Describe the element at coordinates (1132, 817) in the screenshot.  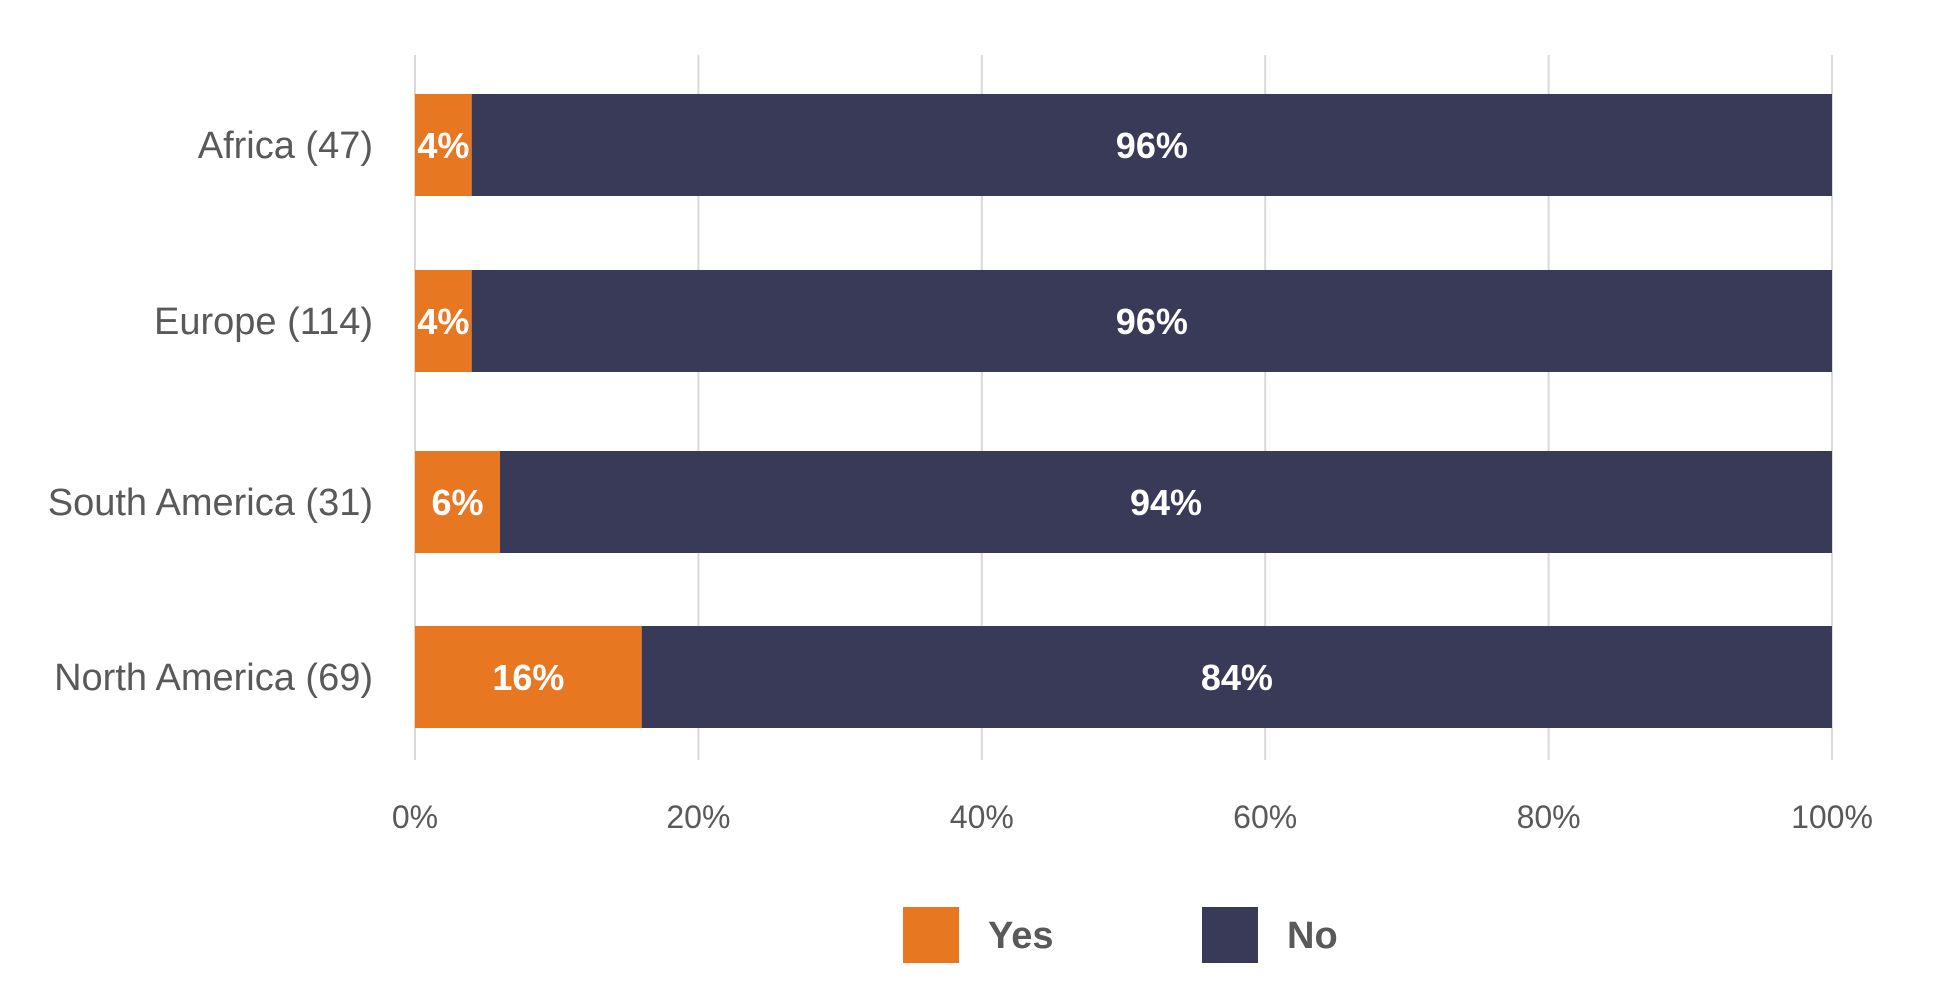
I see `x-tick-labels: 0% 20% 40% 60% 80% 100%` at that location.